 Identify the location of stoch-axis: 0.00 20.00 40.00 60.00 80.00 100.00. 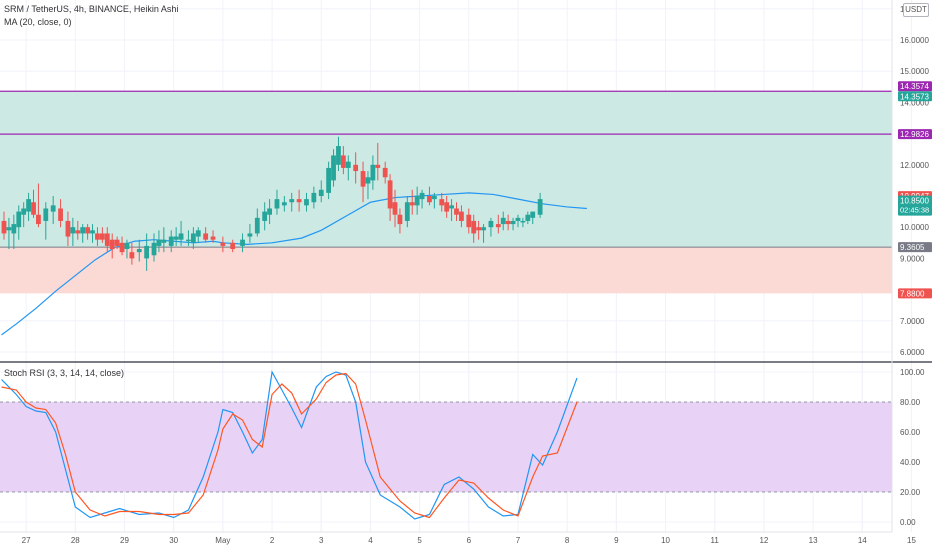
(912, 447).